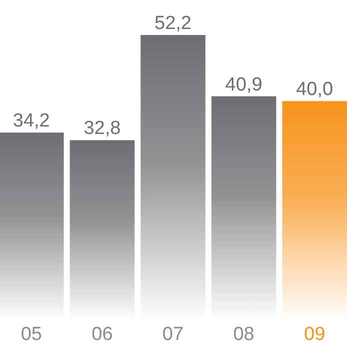 The width and height of the screenshot is (347, 351). What do you see at coordinates (243, 334) in the screenshot?
I see `x-tick-label: 08` at bounding box center [243, 334].